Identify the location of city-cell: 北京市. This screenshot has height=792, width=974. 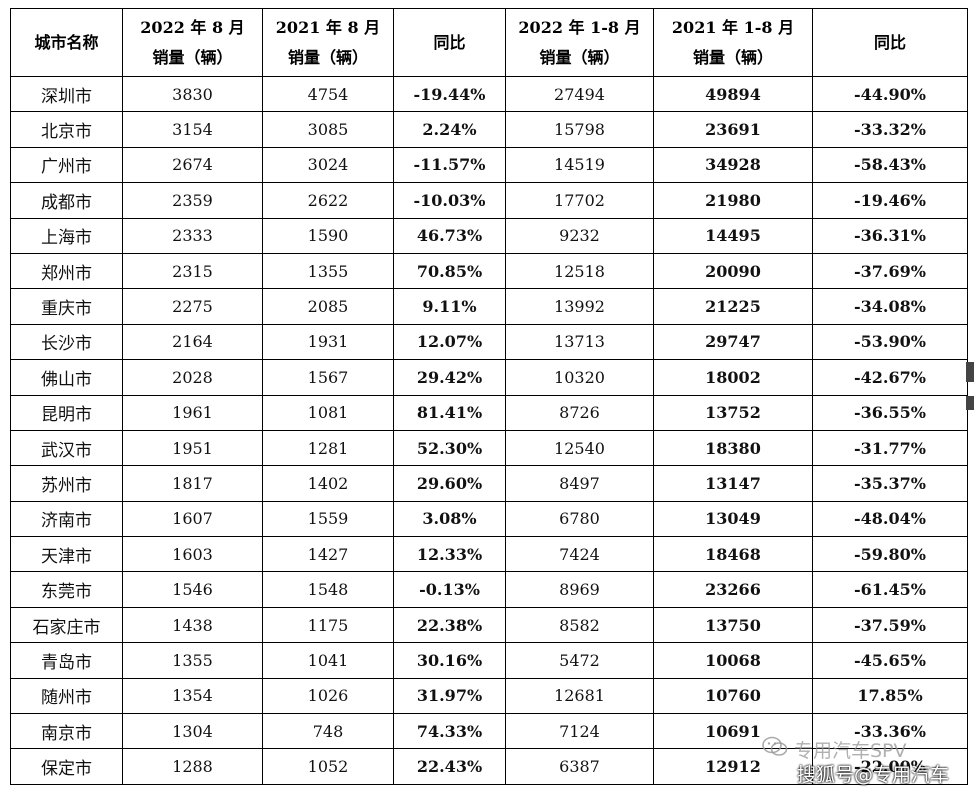
(66, 129).